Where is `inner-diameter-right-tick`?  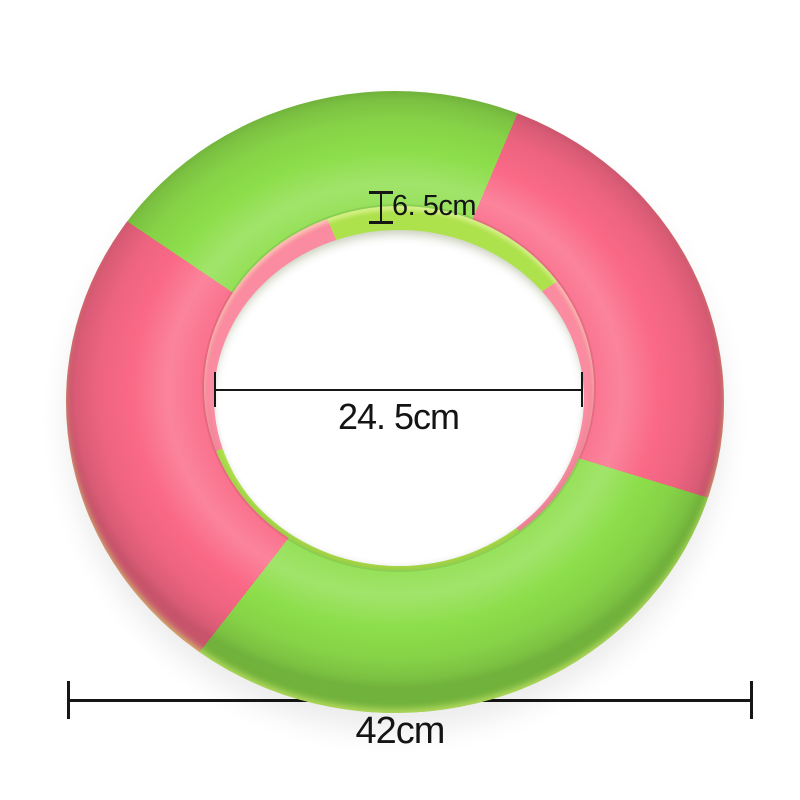
inner-diameter-right-tick is located at coordinates (582, 389).